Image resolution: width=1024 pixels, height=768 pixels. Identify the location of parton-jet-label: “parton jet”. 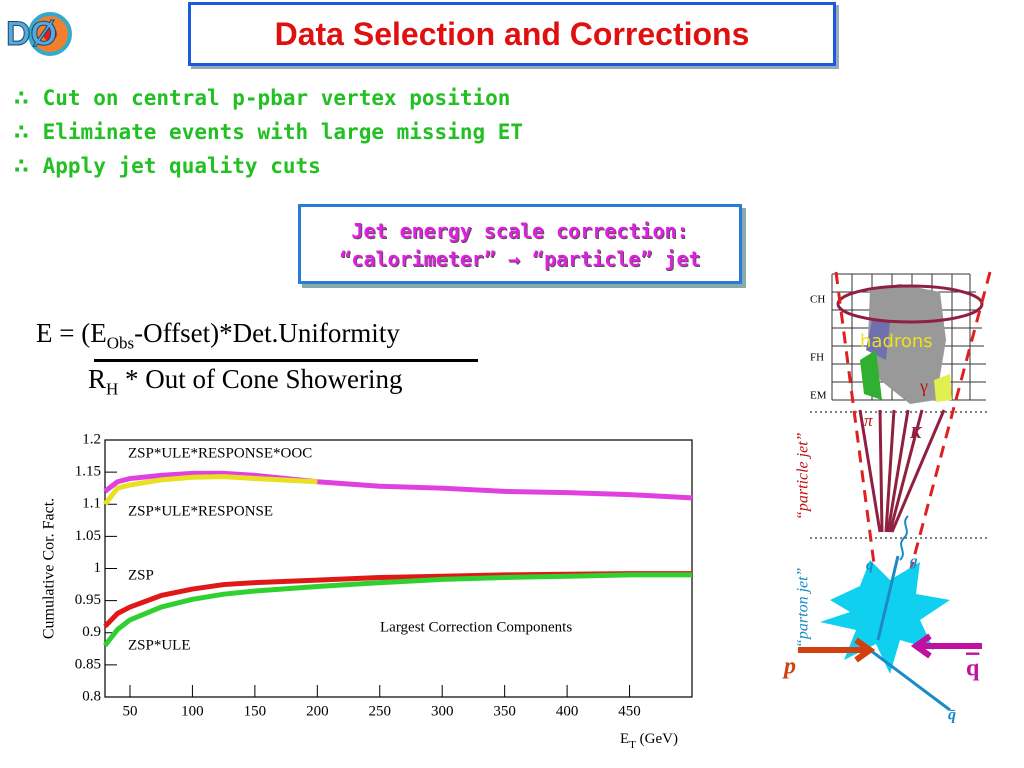
(803, 607).